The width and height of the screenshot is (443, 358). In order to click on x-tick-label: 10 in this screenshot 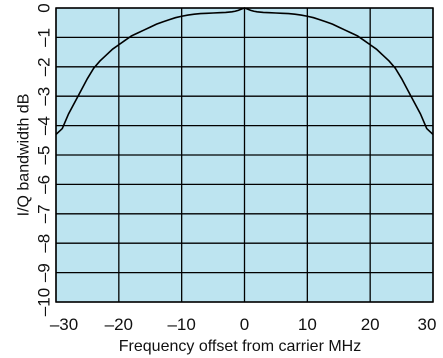, I will do `click(307, 324)`.